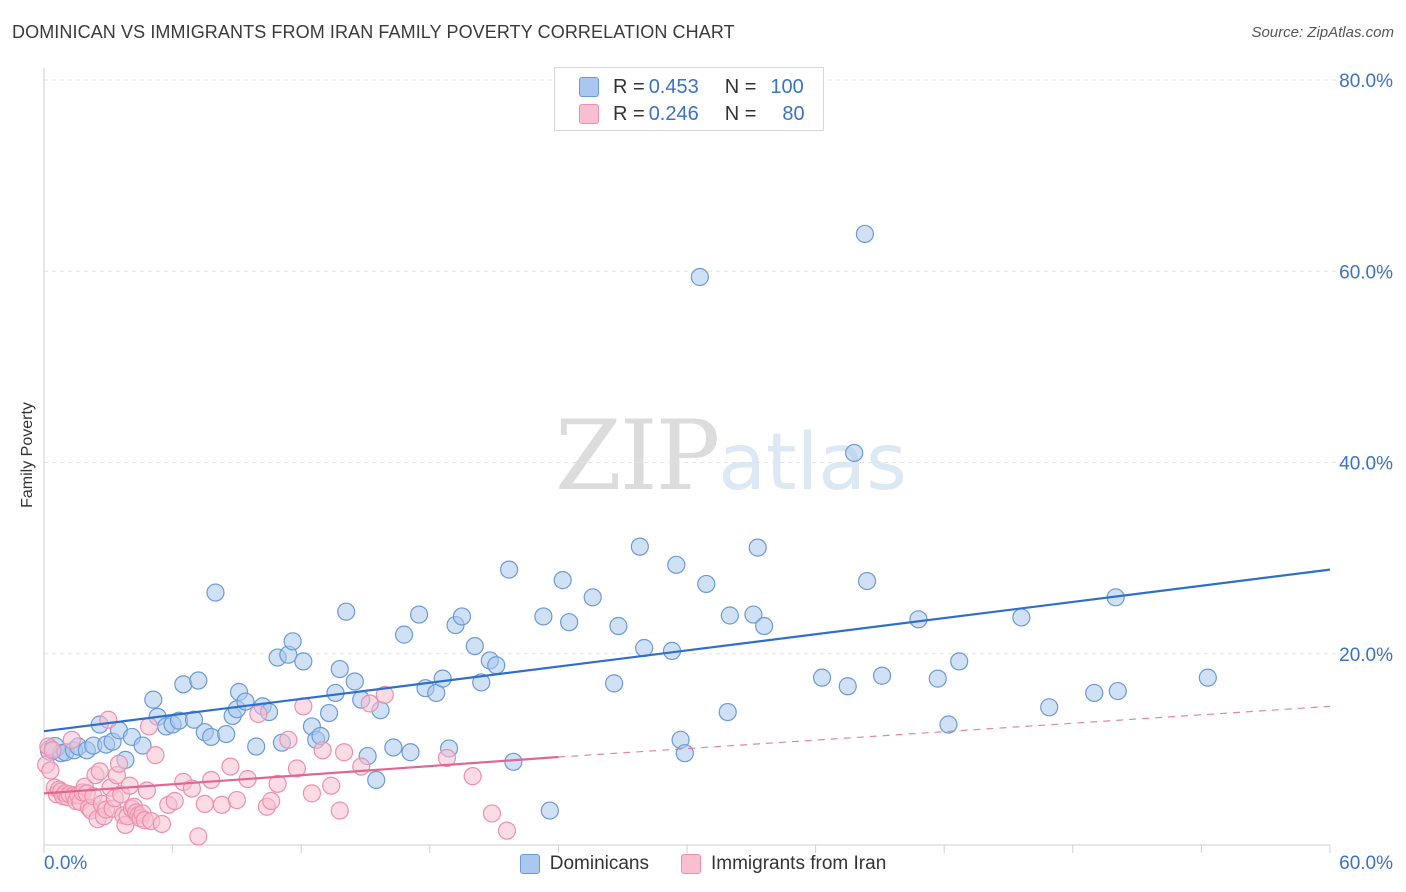  What do you see at coordinates (1366, 655) in the screenshot?
I see `y-tick-label: 20.0%` at bounding box center [1366, 655].